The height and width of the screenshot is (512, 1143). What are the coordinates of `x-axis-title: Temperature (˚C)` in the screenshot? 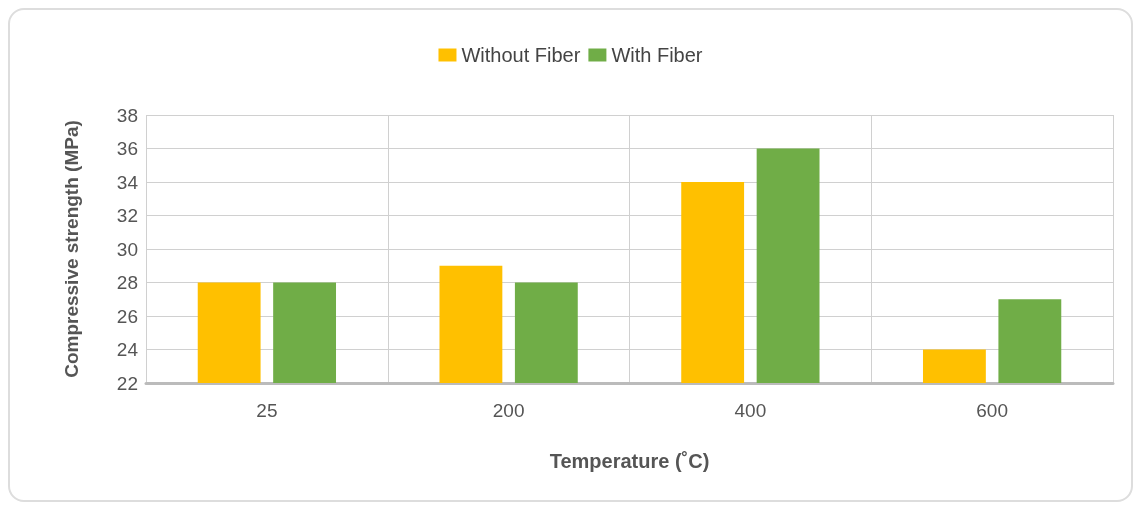 It's located at (629, 461).